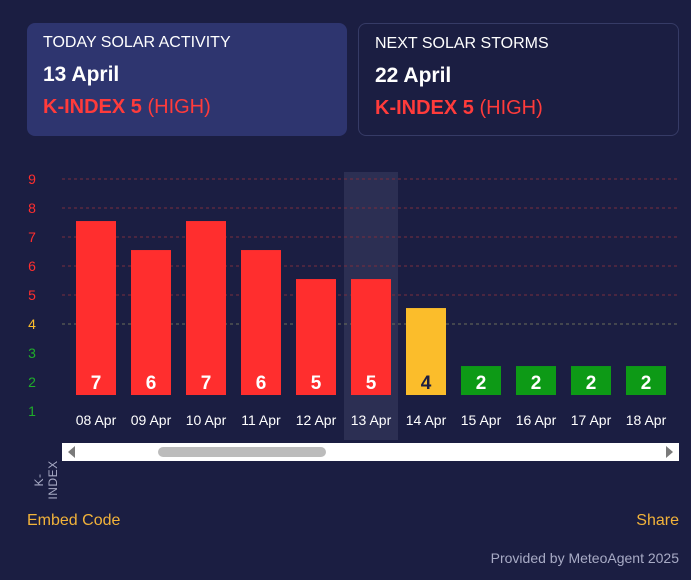 The height and width of the screenshot is (580, 691). What do you see at coordinates (424, 108) in the screenshot?
I see `next-kindex-value: K-INDEX 5` at bounding box center [424, 108].